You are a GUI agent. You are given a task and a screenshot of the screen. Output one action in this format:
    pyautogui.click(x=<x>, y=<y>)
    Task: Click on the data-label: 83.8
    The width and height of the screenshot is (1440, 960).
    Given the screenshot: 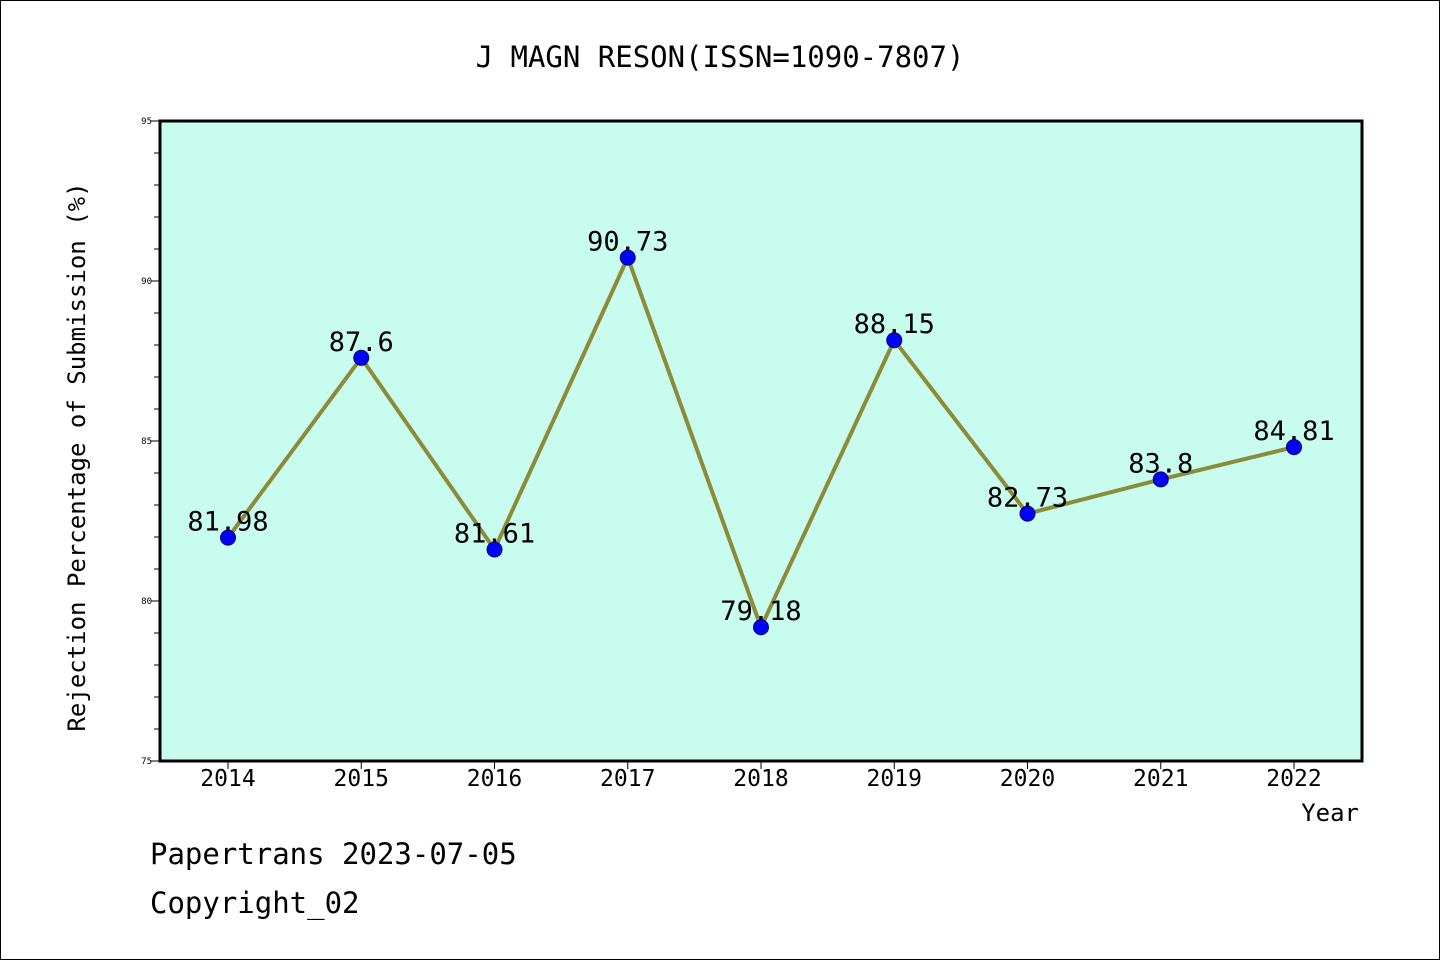 What is the action you would take?
    pyautogui.click(x=1160, y=463)
    